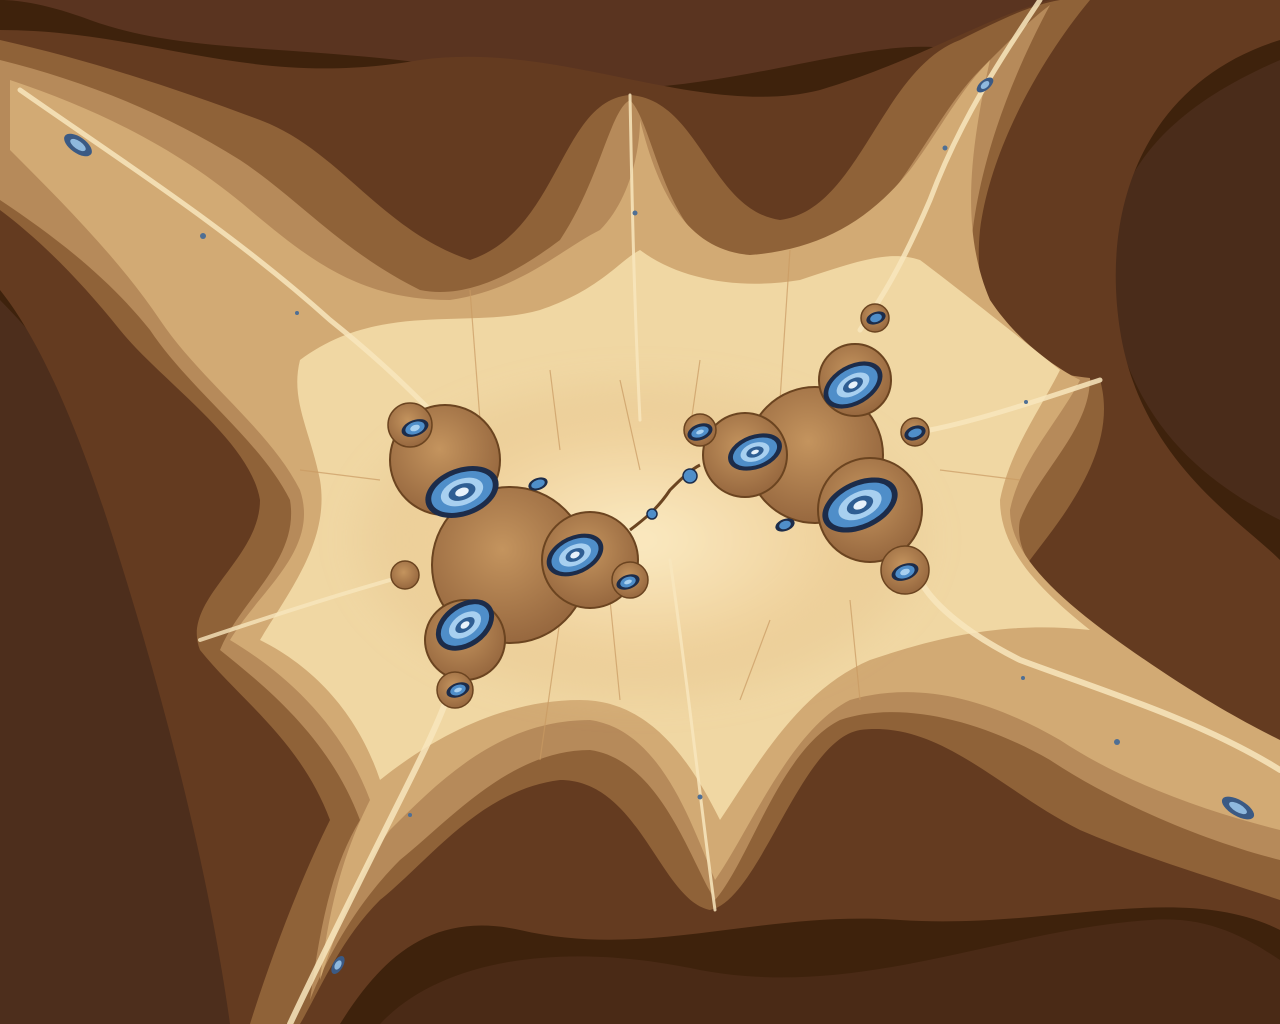 This screenshot has width=1280, height=1024. Describe the element at coordinates (370, 855) in the screenshot. I see `filament-bottom-left` at that location.